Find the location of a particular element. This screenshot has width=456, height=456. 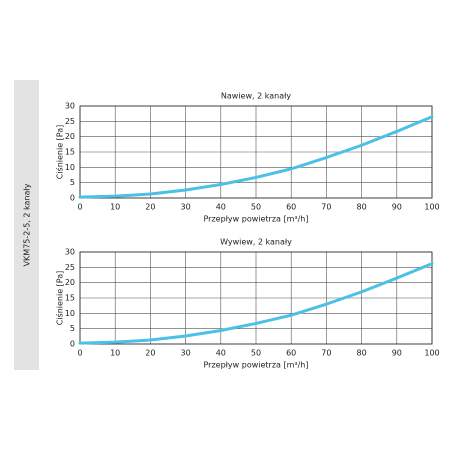

chart-title: Nawiew, 2 kanały is located at coordinates (256, 96).